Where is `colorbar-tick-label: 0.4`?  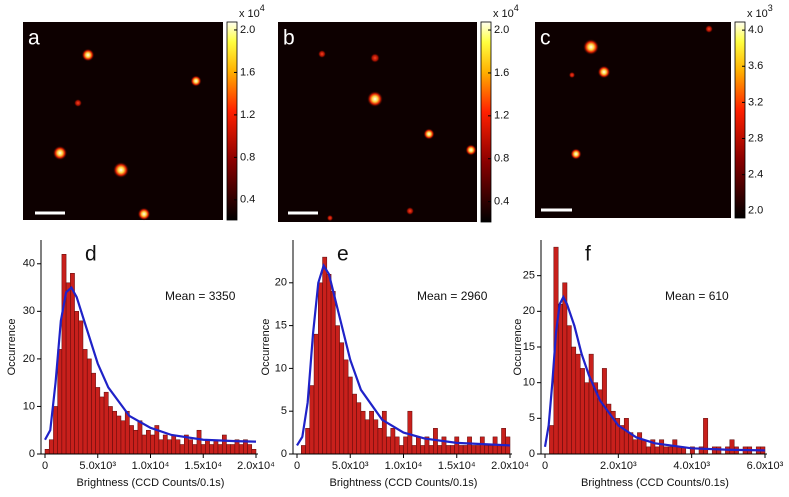
colorbar-tick-label: 0.4 is located at coordinates (501, 202).